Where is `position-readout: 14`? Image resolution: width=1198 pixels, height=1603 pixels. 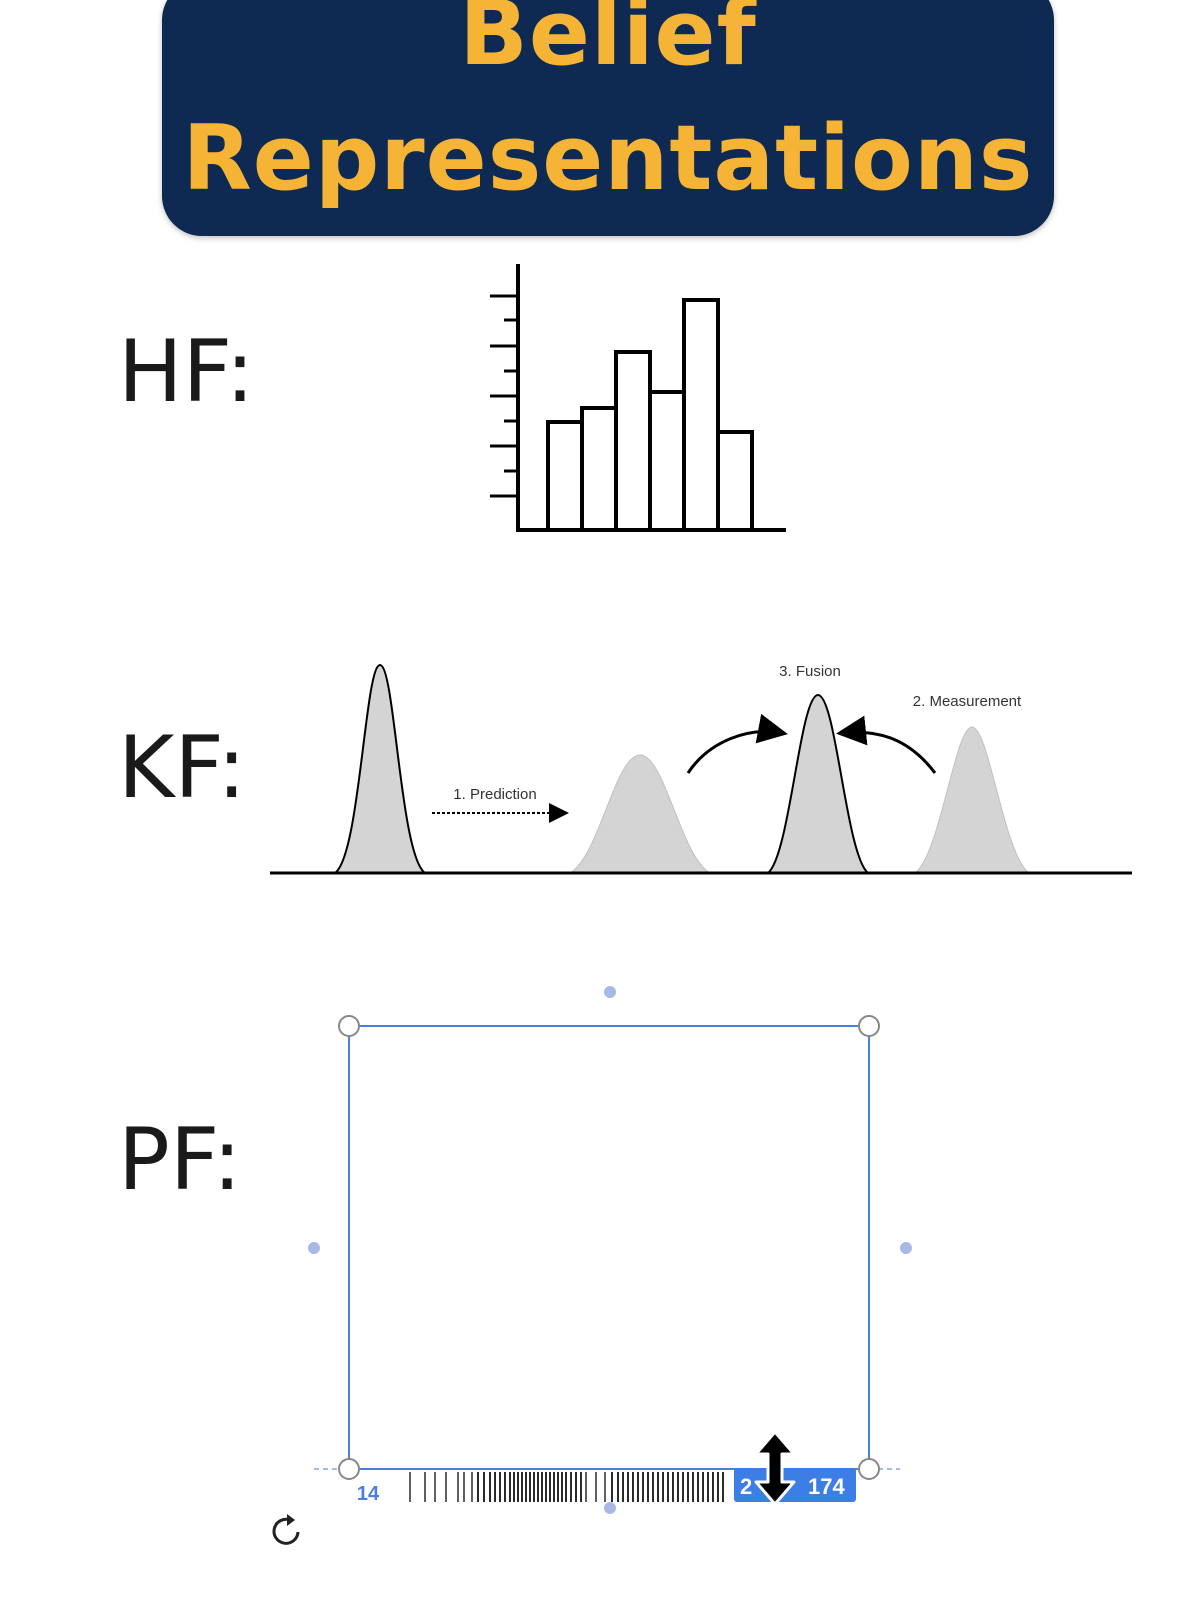
position-readout: 14 is located at coordinates (368, 1494).